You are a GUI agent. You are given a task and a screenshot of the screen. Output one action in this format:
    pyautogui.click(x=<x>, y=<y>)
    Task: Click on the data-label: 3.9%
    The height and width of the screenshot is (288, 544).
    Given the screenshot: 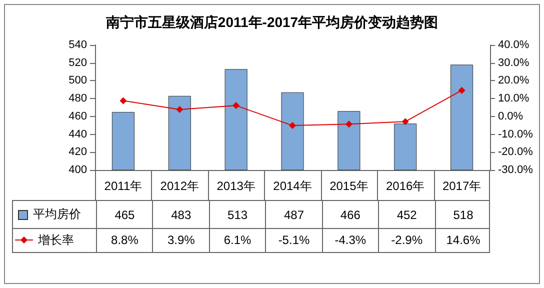 What is the action you would take?
    pyautogui.click(x=180, y=240)
    